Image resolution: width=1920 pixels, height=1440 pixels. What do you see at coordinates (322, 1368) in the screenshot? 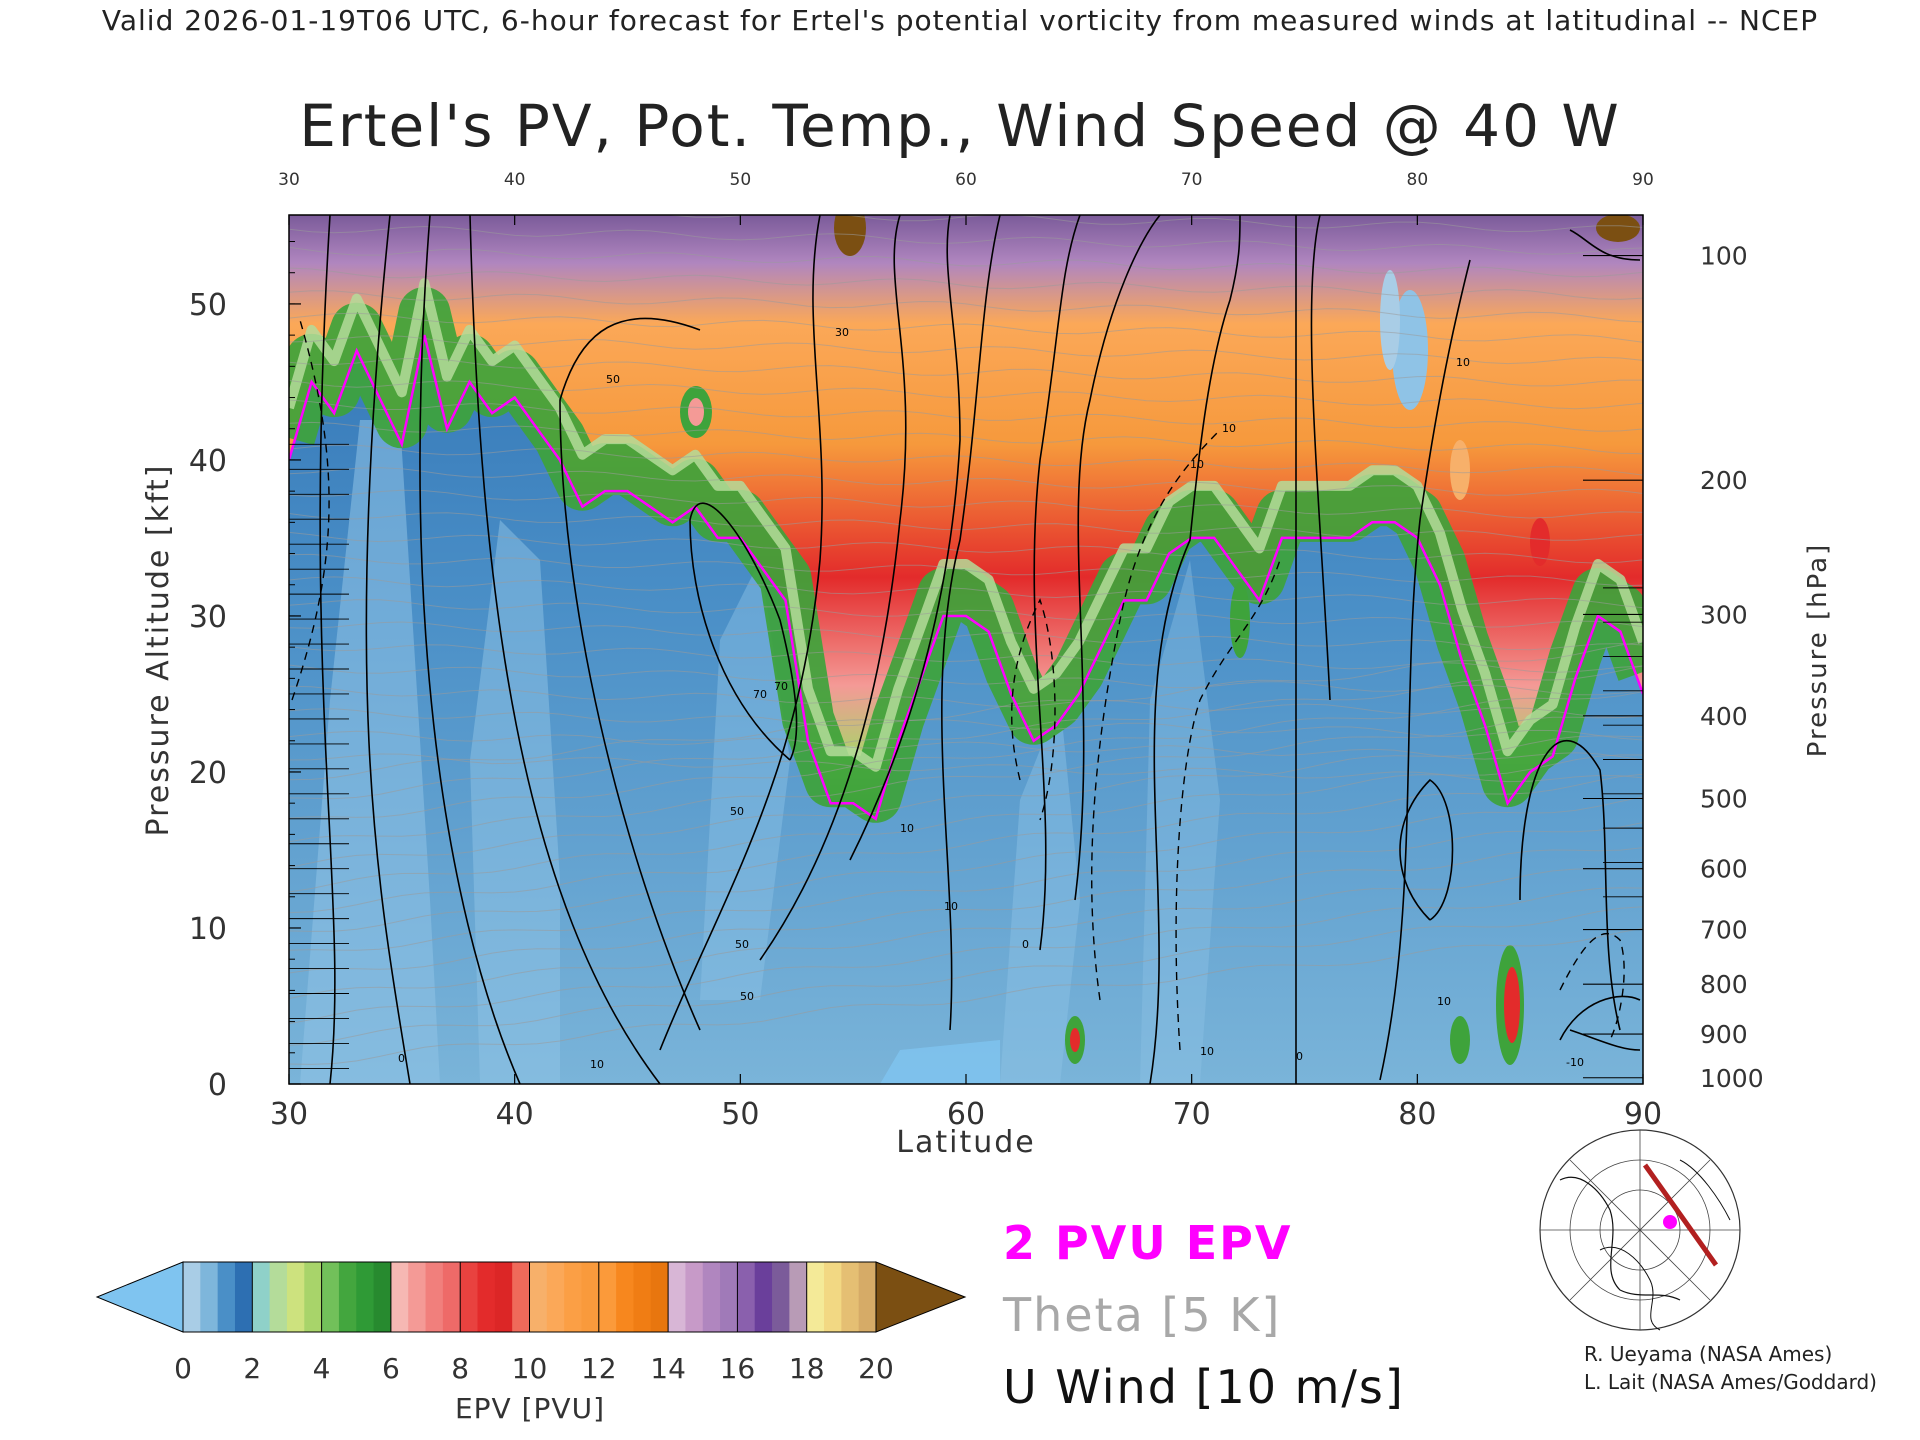
I see `colorbar-tick-label: 4` at bounding box center [322, 1368].